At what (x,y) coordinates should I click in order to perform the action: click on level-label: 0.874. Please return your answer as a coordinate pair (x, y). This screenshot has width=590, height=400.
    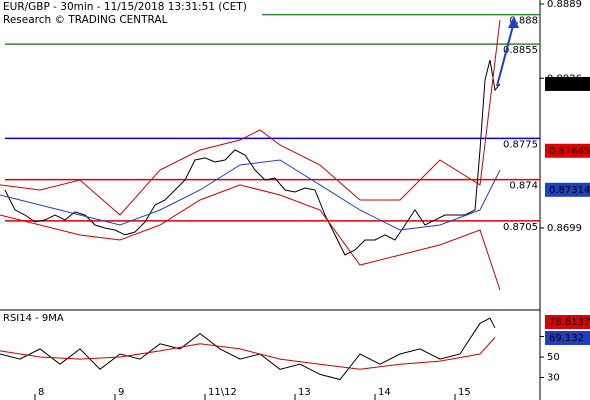
    Looking at the image, I should click on (523, 186).